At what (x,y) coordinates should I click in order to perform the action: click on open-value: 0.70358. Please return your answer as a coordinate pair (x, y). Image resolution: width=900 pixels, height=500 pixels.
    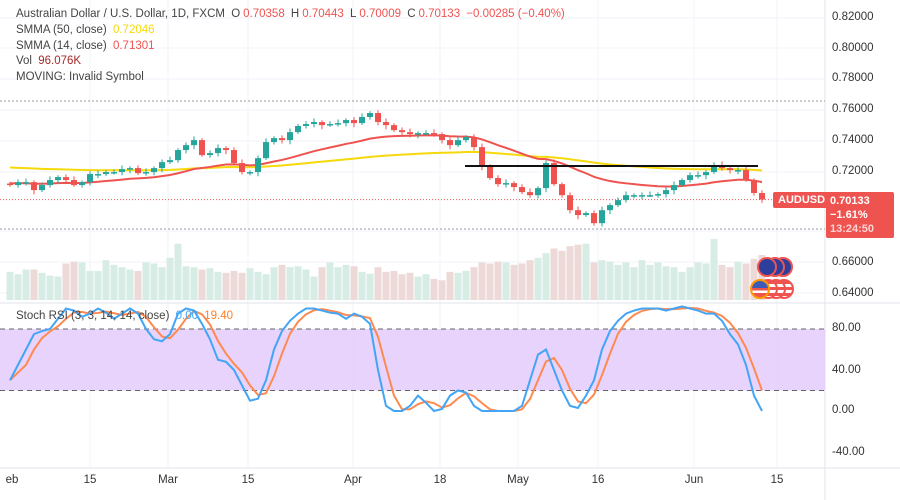
    Looking at the image, I should click on (264, 14).